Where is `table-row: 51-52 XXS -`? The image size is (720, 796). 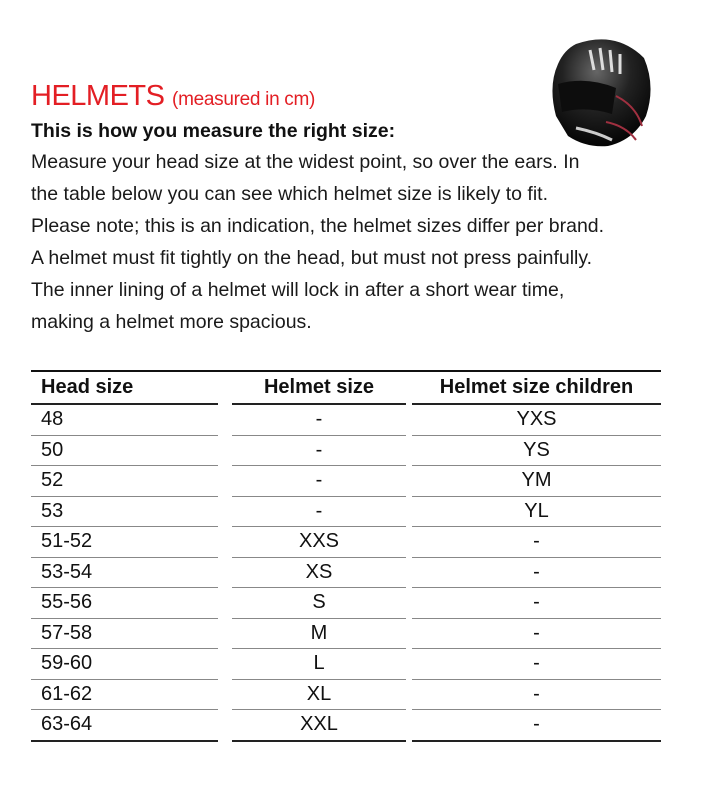 table-row: 51-52 XXS - is located at coordinates (346, 542).